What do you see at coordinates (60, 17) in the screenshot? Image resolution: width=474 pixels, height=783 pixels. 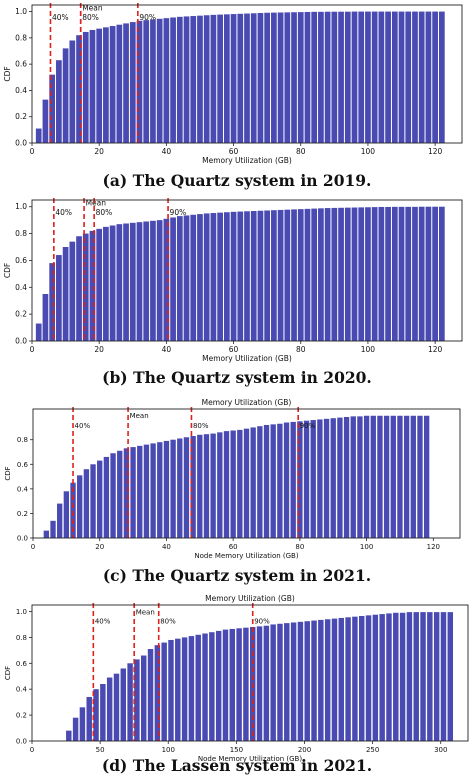 I see `marker-label: 40%` at bounding box center [60, 17].